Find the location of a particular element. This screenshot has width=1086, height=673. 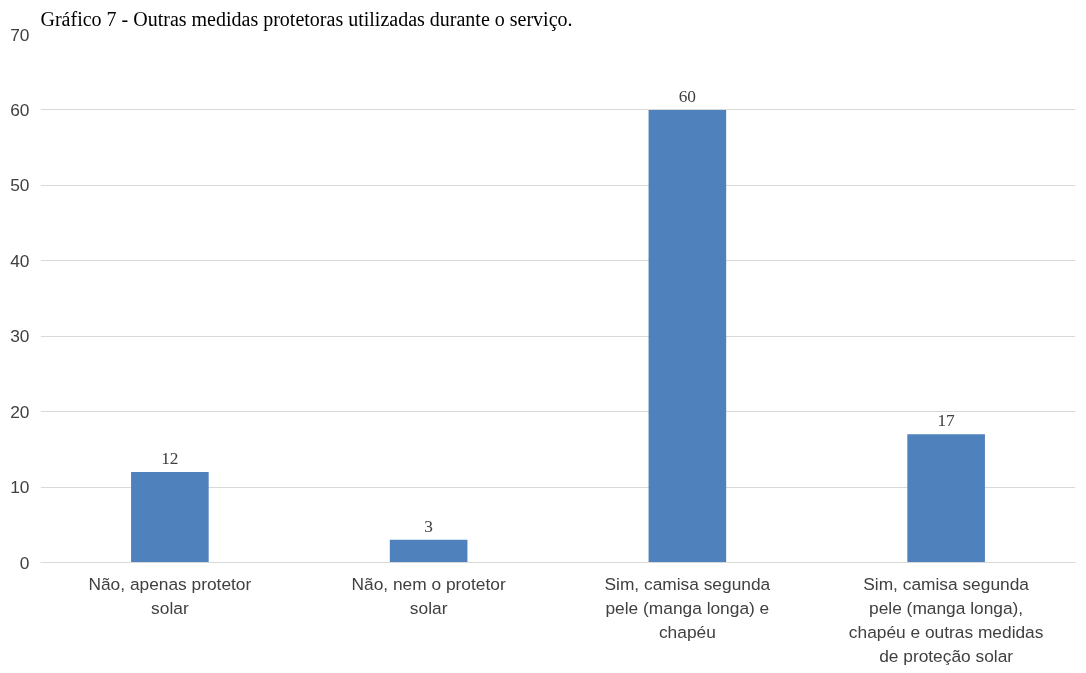

x-tick-label: Sim, camisa segunda pele (manga longa), chapéu e outras medidas de proteção solar is located at coordinates (946, 619).